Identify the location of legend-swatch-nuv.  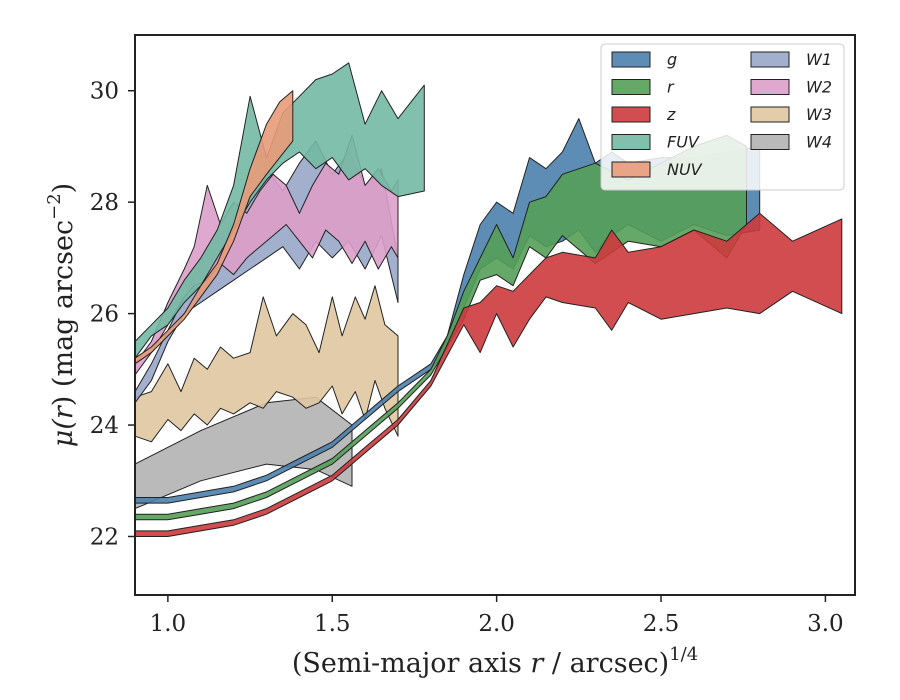
(631, 169).